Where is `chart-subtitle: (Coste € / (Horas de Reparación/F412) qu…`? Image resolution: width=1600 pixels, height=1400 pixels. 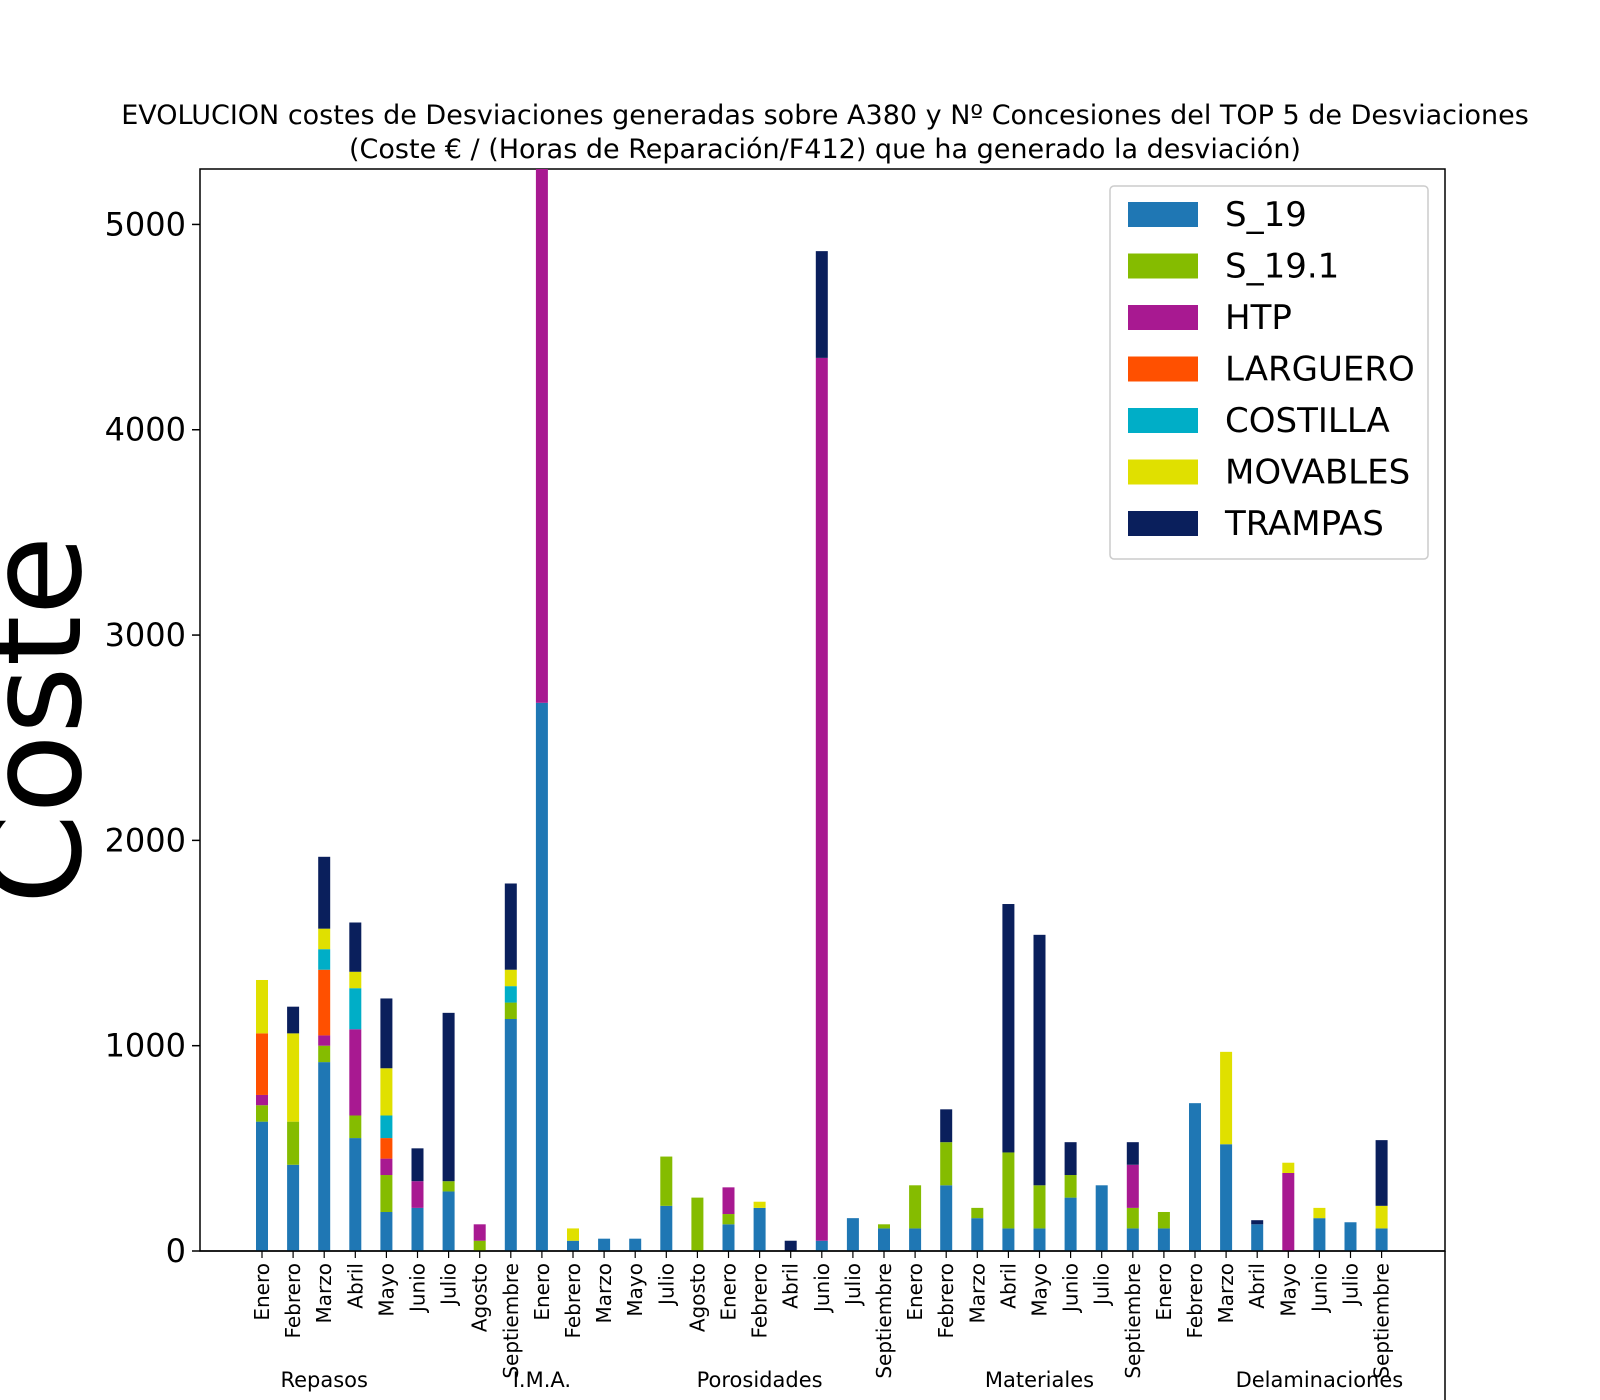
chart-subtitle: (Coste € / (Horas de Reparación/F412) qu… is located at coordinates (825, 149).